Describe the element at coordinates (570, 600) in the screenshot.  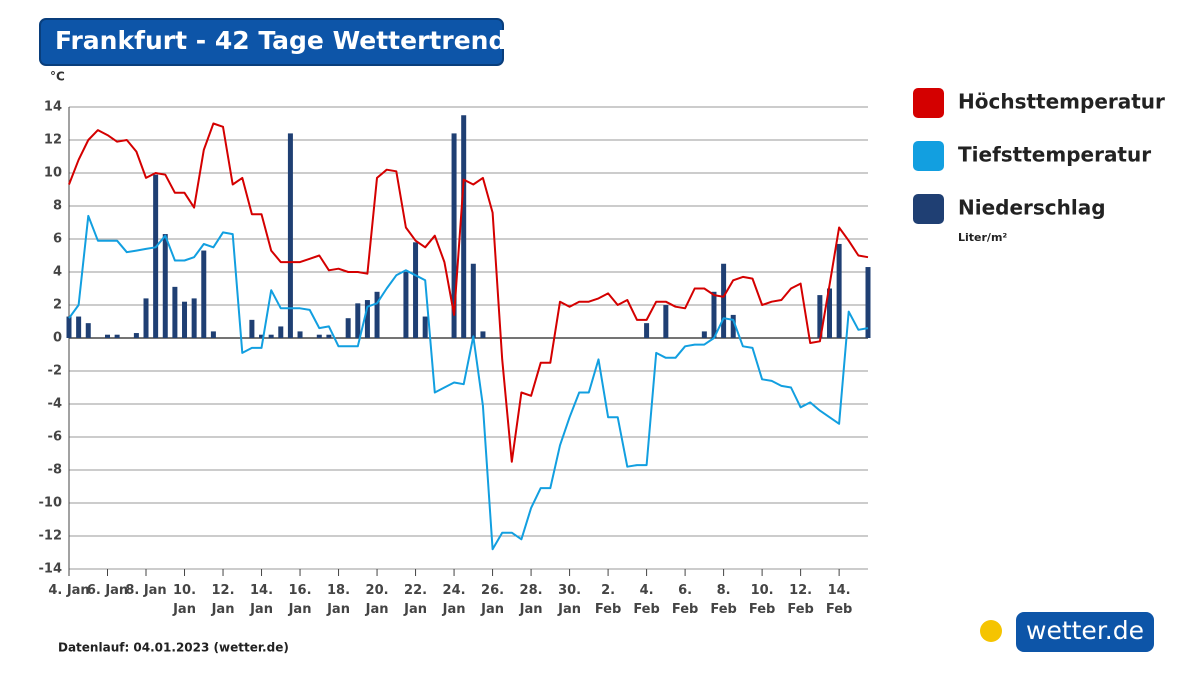
I see `x-tick-label: 30. Jan` at that location.